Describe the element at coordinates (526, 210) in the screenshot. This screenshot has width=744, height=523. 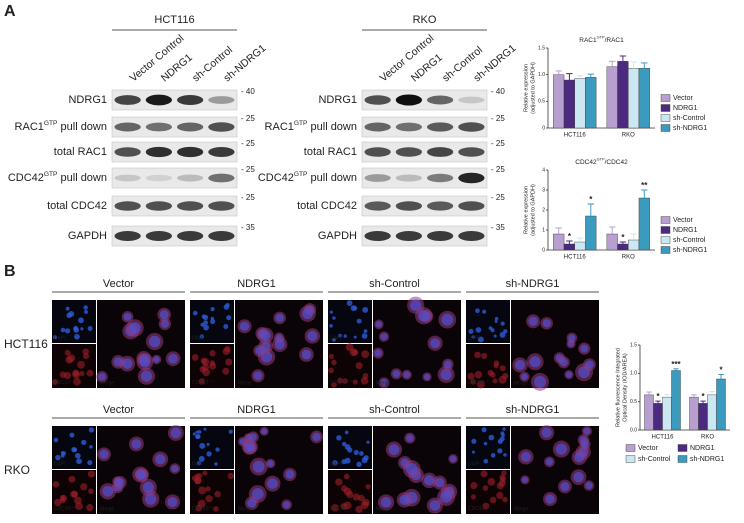
I see `y-axis-label: Relative expression` at that location.